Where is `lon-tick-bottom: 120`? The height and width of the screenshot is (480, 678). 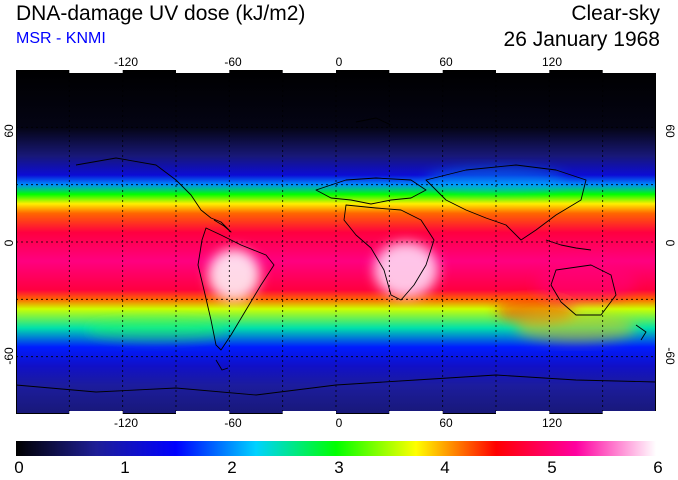 lon-tick-bottom: 120 is located at coordinates (552, 423).